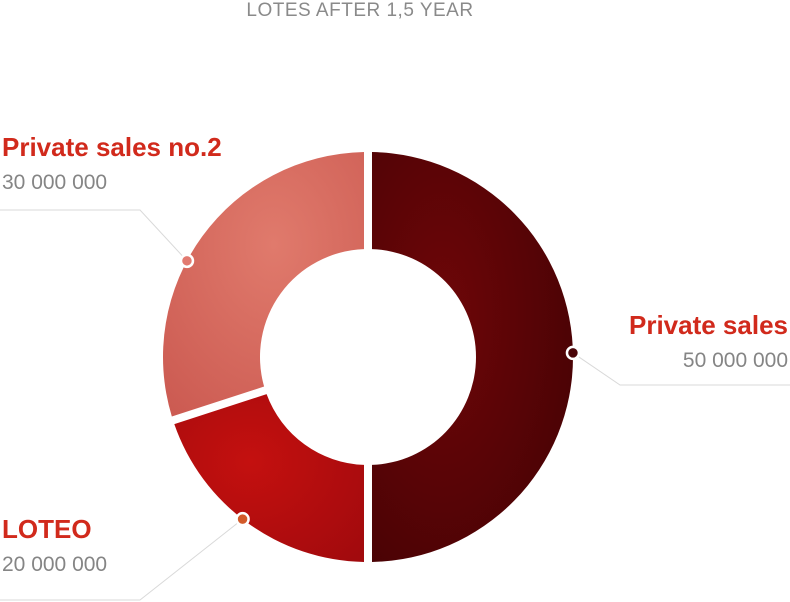 The width and height of the screenshot is (790, 602). What do you see at coordinates (360, 10) in the screenshot?
I see `chart-title: LOTES AFTER 1,5 YEAR` at bounding box center [360, 10].